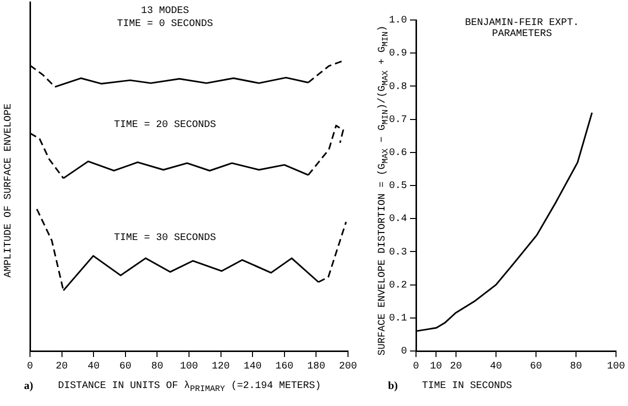 The image size is (628, 406). I want to click on y-tick-label: 0.2, so click(398, 286).